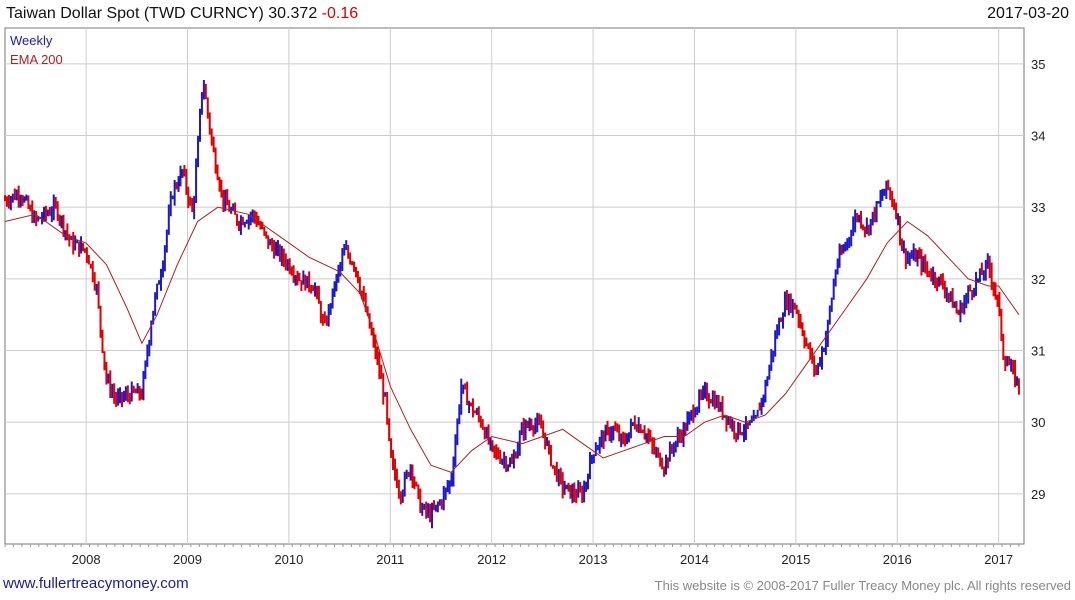  I want to click on y-tick-label: 34, so click(1038, 136).